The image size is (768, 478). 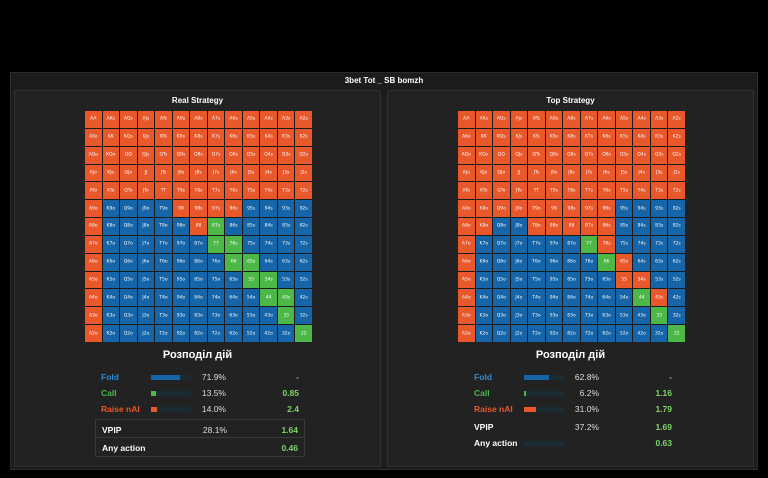 I want to click on hand-cell-T8o: T8o, so click(x=163, y=226).